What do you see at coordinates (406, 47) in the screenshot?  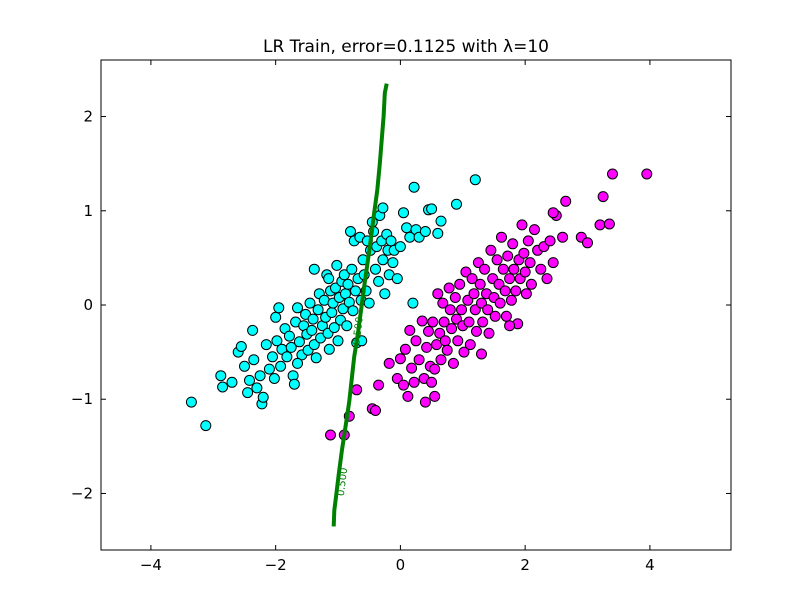 I see `chart-title: LR Train, error=0.1125 with λ=10` at bounding box center [406, 47].